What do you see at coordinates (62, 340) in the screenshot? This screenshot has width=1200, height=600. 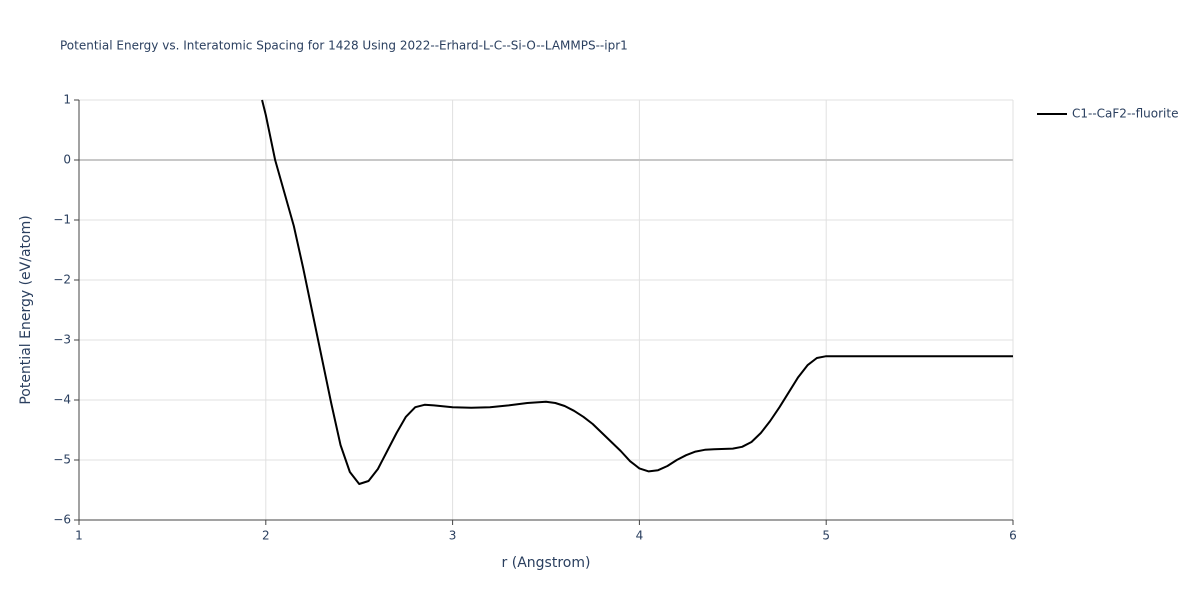 I see `y-tick-label: −3` at bounding box center [62, 340].